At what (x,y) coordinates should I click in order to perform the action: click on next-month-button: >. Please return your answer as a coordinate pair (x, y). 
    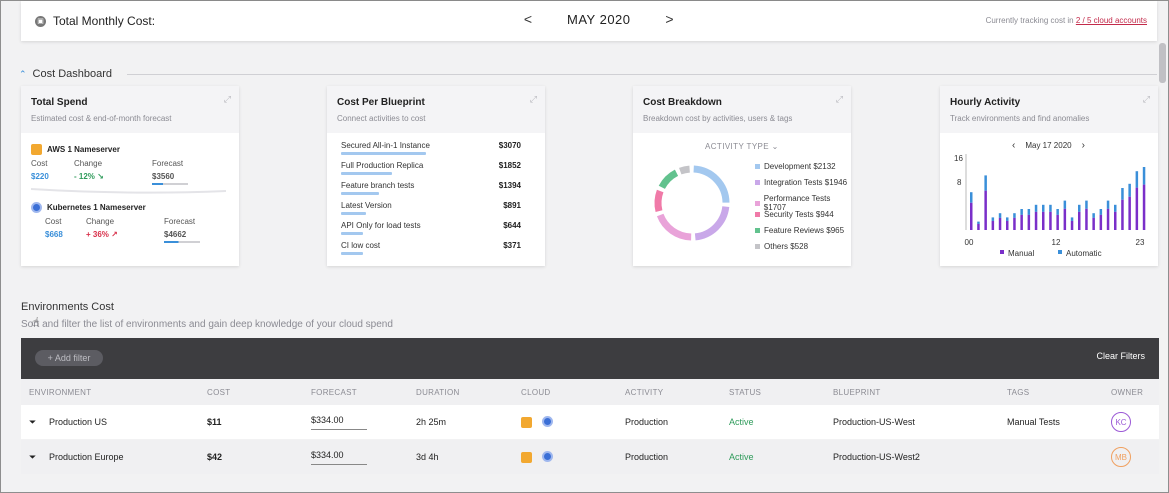
    Looking at the image, I should click on (669, 19).